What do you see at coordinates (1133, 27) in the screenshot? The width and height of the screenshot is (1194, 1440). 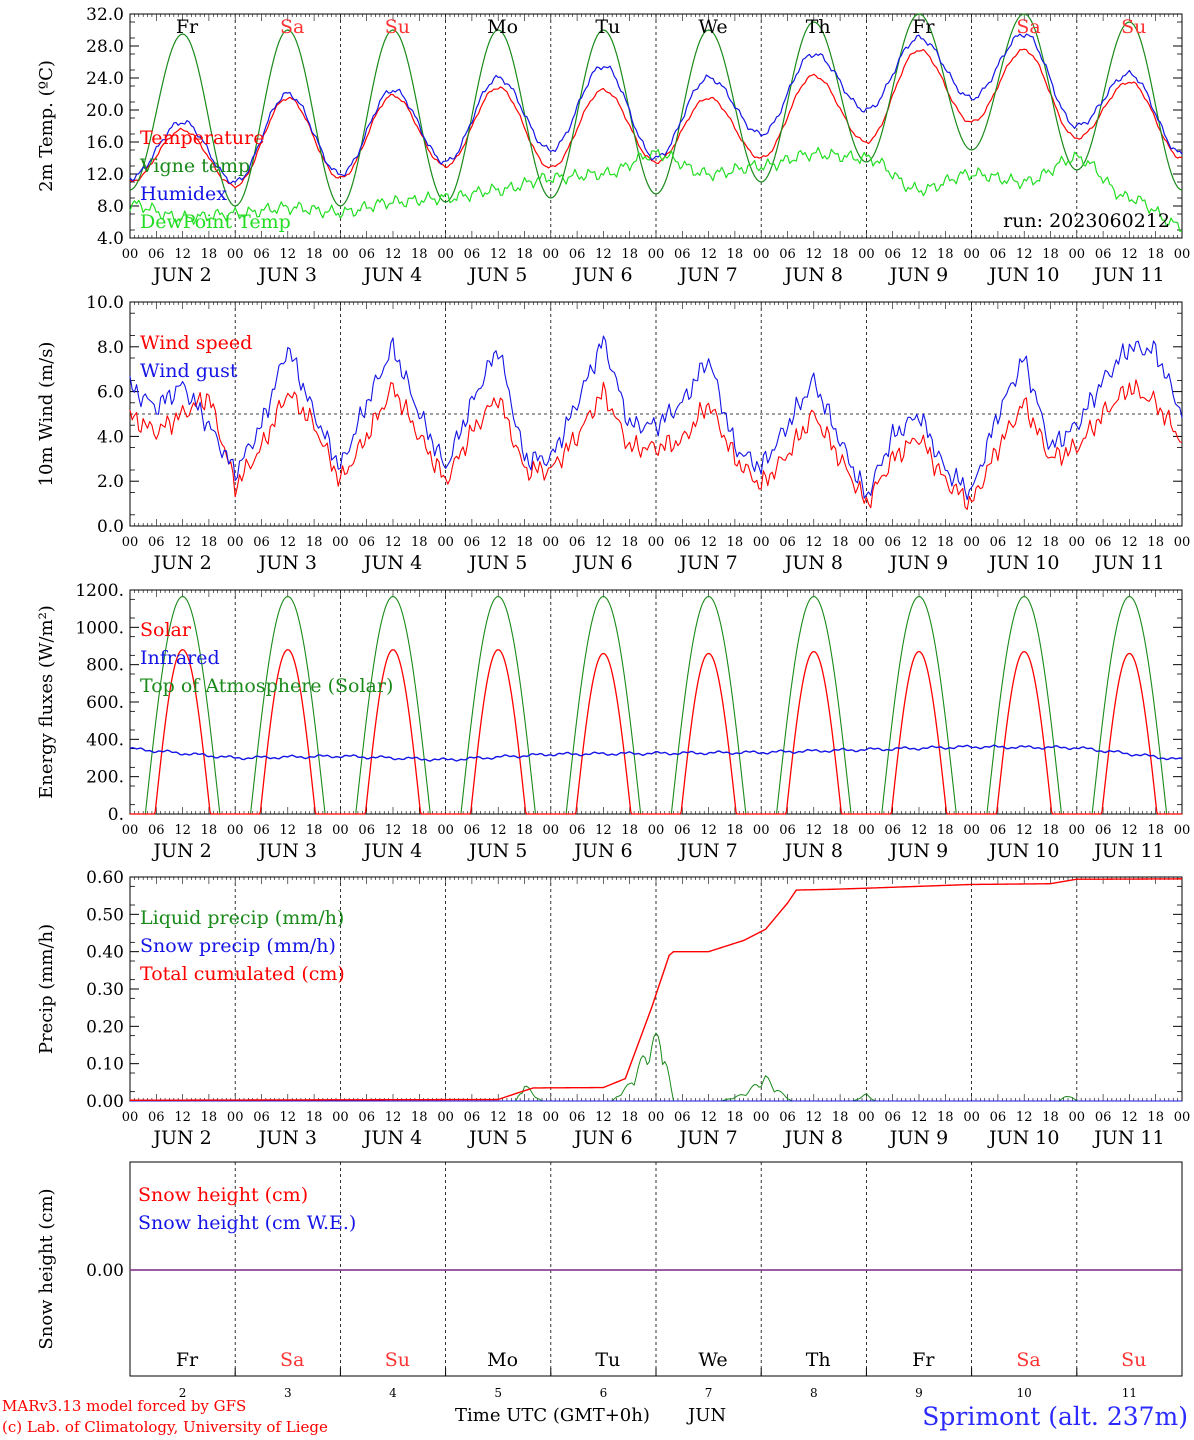 I see `day-name-label: Su` at bounding box center [1133, 27].